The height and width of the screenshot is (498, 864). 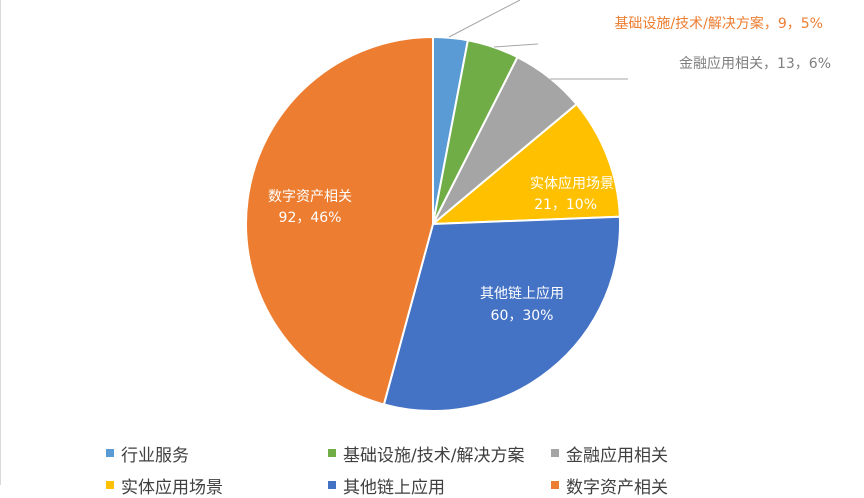 What do you see at coordinates (394, 487) in the screenshot?
I see `legend-label-other: 其他链上应用` at bounding box center [394, 487].